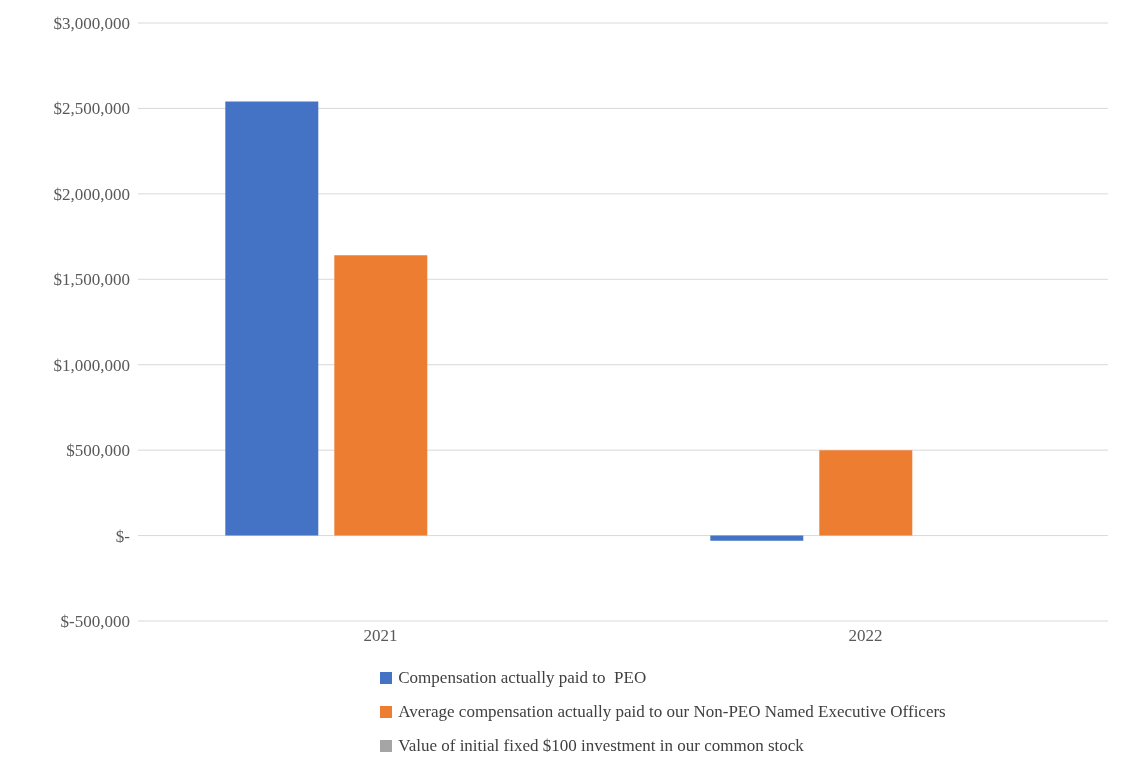  I want to click on y-tick-label: $500,000, so click(98, 451).